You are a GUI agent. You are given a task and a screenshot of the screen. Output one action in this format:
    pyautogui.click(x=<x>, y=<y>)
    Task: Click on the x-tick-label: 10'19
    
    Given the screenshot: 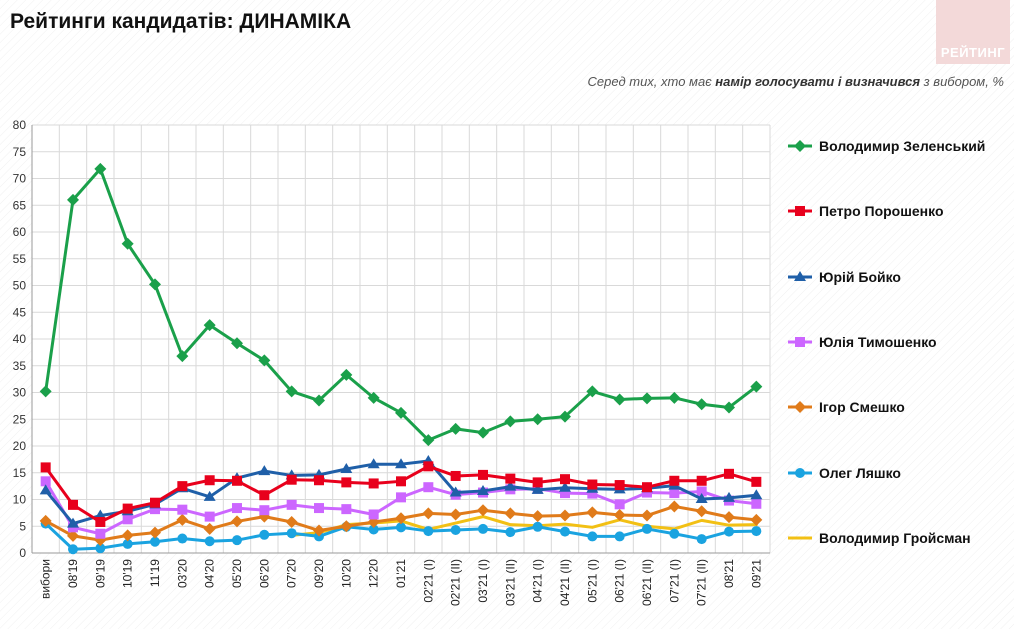 What is the action you would take?
    pyautogui.click(x=128, y=573)
    